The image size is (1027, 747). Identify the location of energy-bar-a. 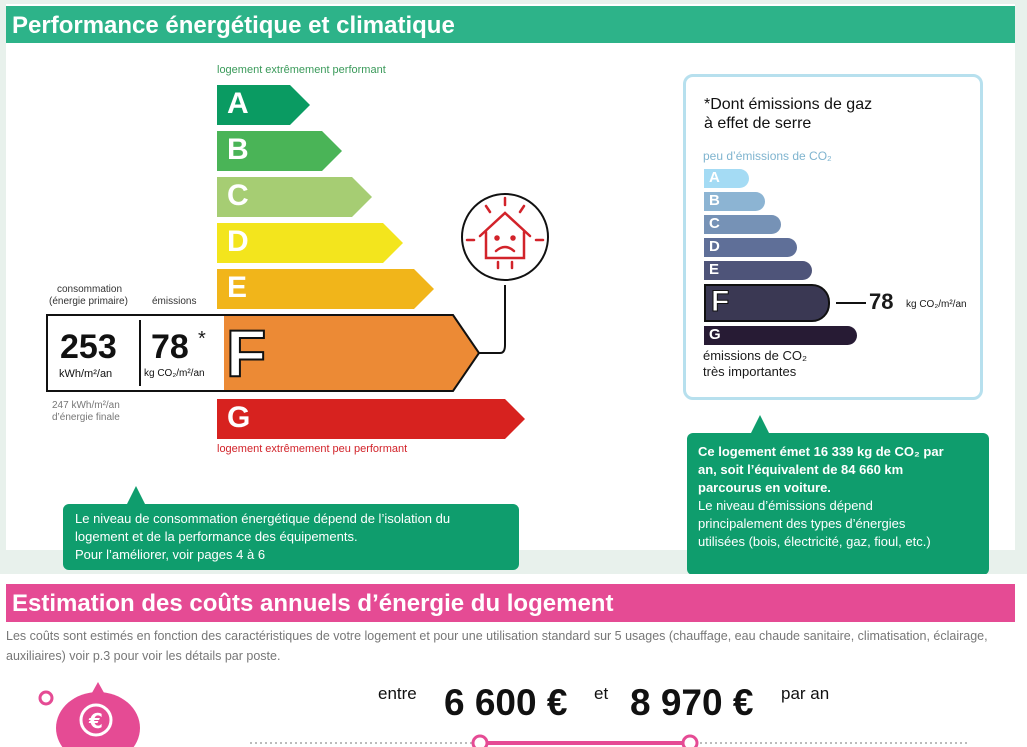
(263, 105).